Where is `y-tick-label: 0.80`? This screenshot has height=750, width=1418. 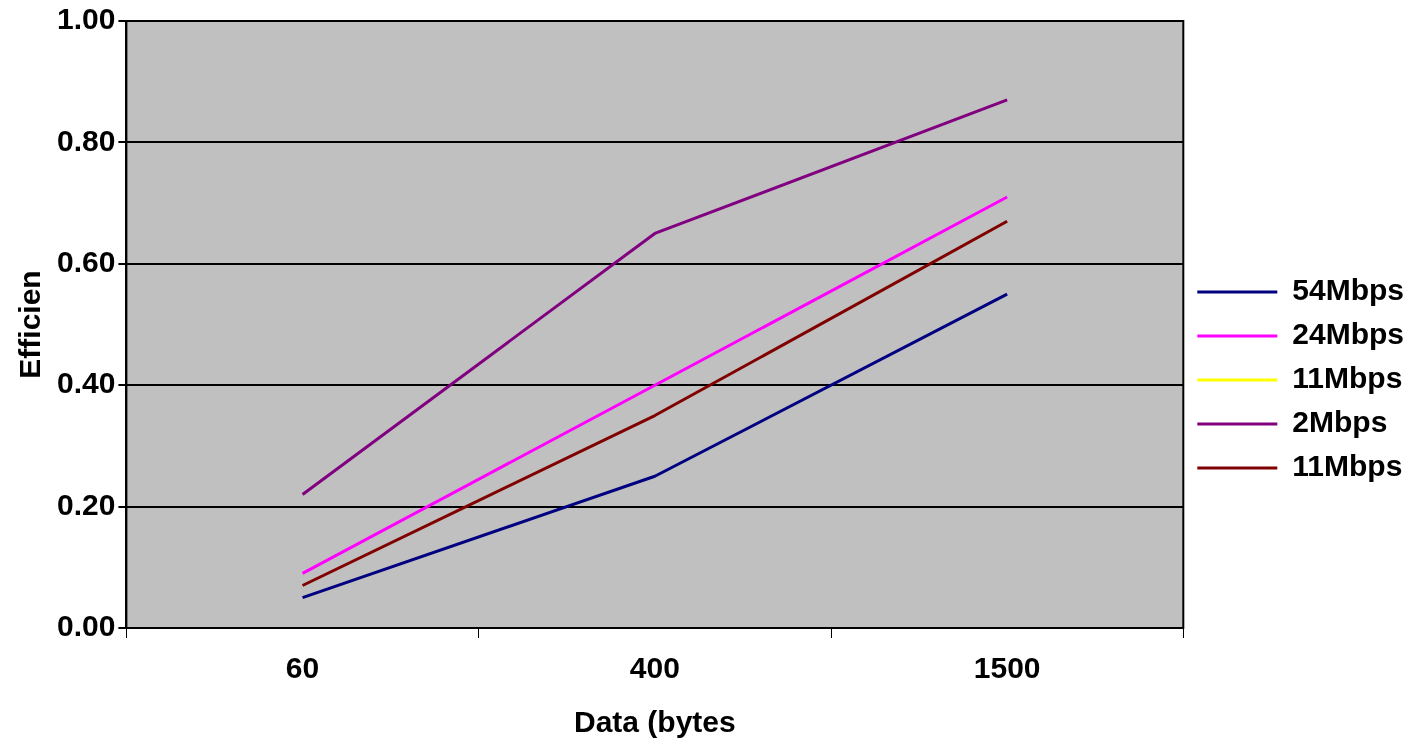
y-tick-label: 0.80 is located at coordinates (86, 140).